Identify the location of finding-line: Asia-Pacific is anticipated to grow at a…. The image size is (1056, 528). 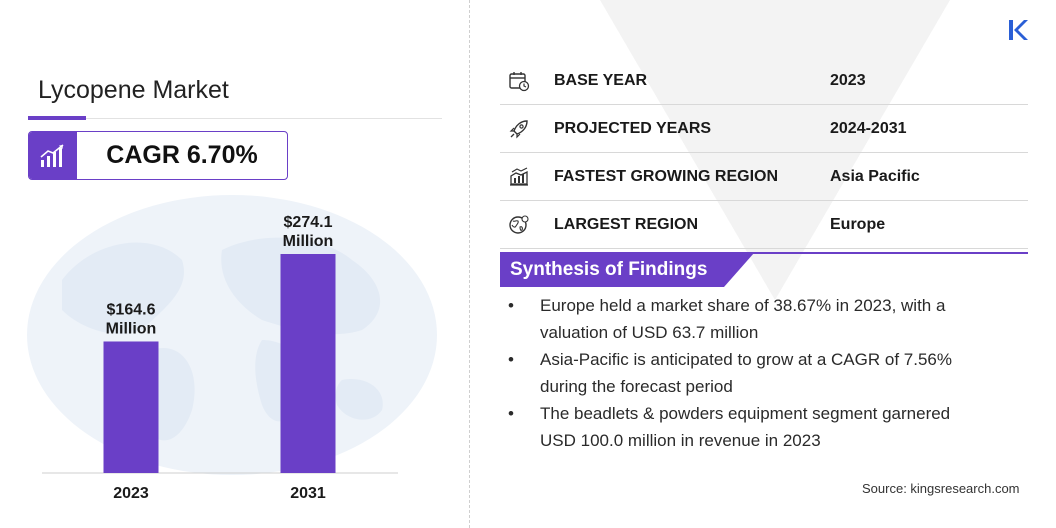
(746, 359).